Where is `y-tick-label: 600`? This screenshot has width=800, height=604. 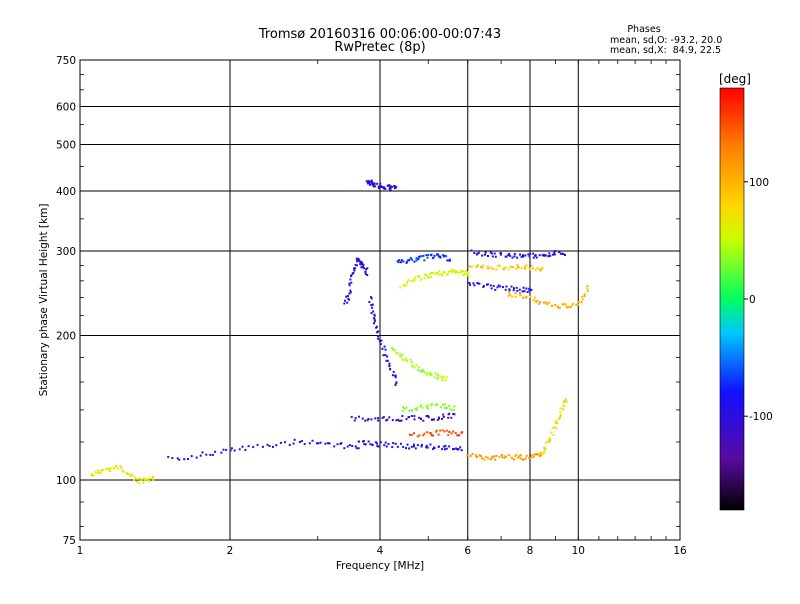
y-tick-label: 600 is located at coordinates (66, 108).